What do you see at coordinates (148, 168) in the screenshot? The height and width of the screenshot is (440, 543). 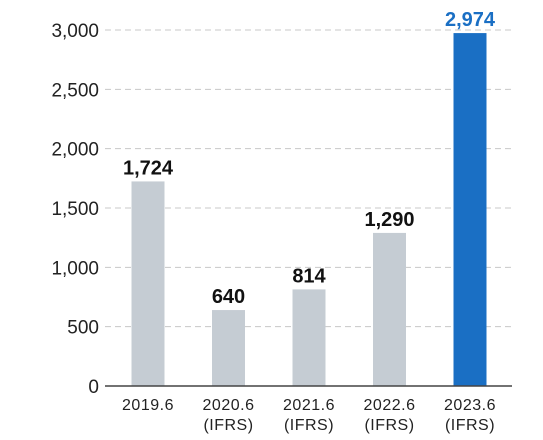 I see `bar-value-label: 1,724` at bounding box center [148, 168].